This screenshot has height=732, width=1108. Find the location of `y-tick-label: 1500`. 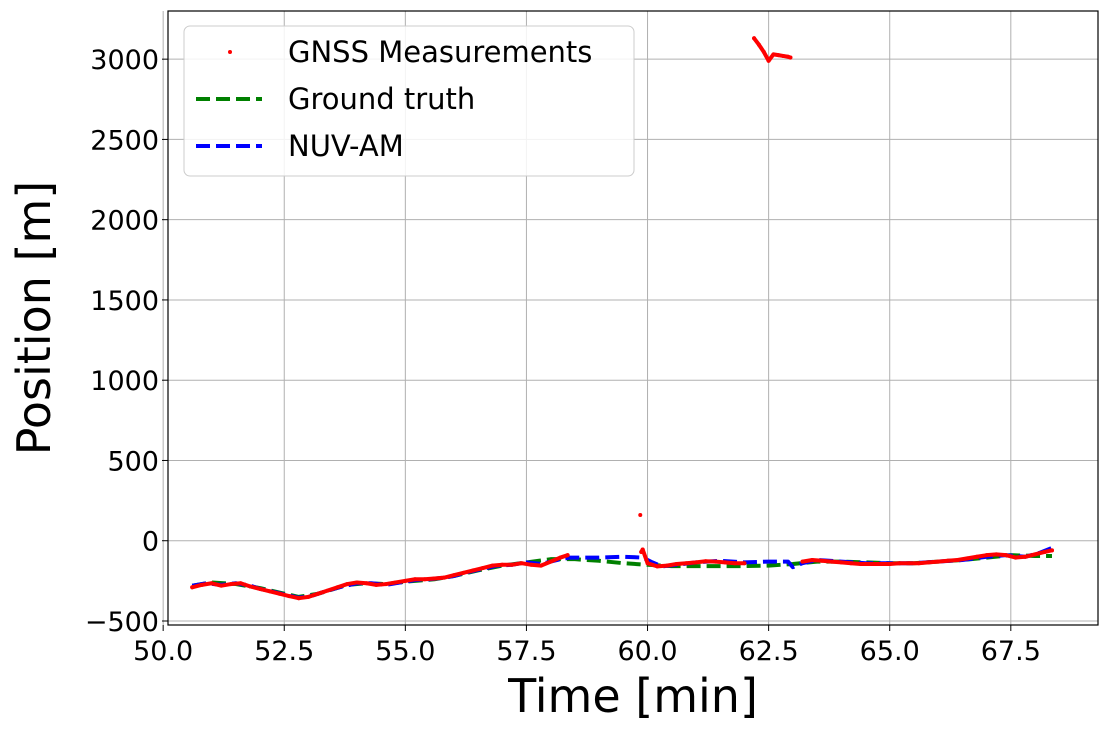

y-tick-label: 1500 is located at coordinates (124, 301).